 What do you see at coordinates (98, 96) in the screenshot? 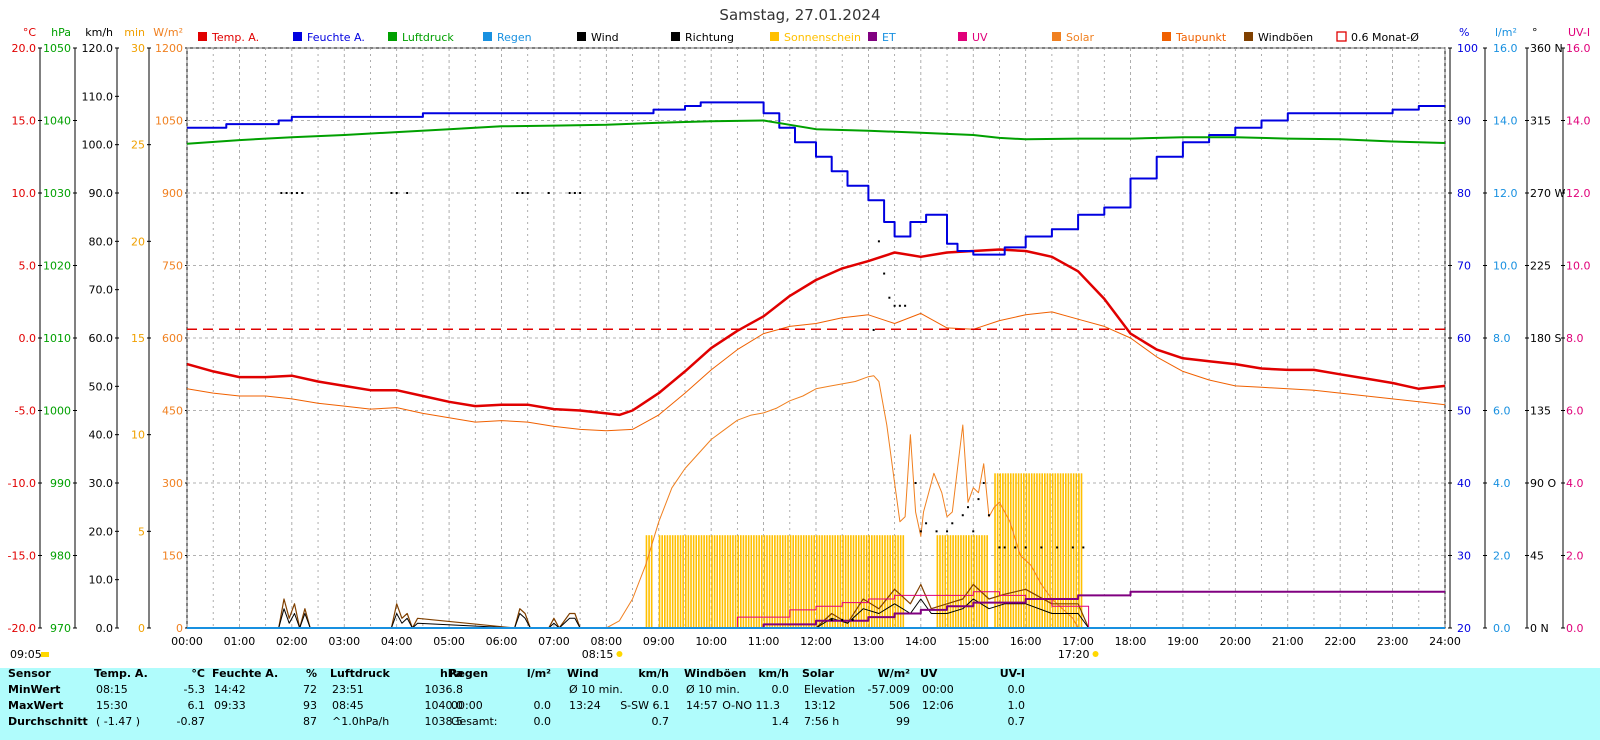
I see `axis-tick-label-left: 110.0` at bounding box center [98, 96].